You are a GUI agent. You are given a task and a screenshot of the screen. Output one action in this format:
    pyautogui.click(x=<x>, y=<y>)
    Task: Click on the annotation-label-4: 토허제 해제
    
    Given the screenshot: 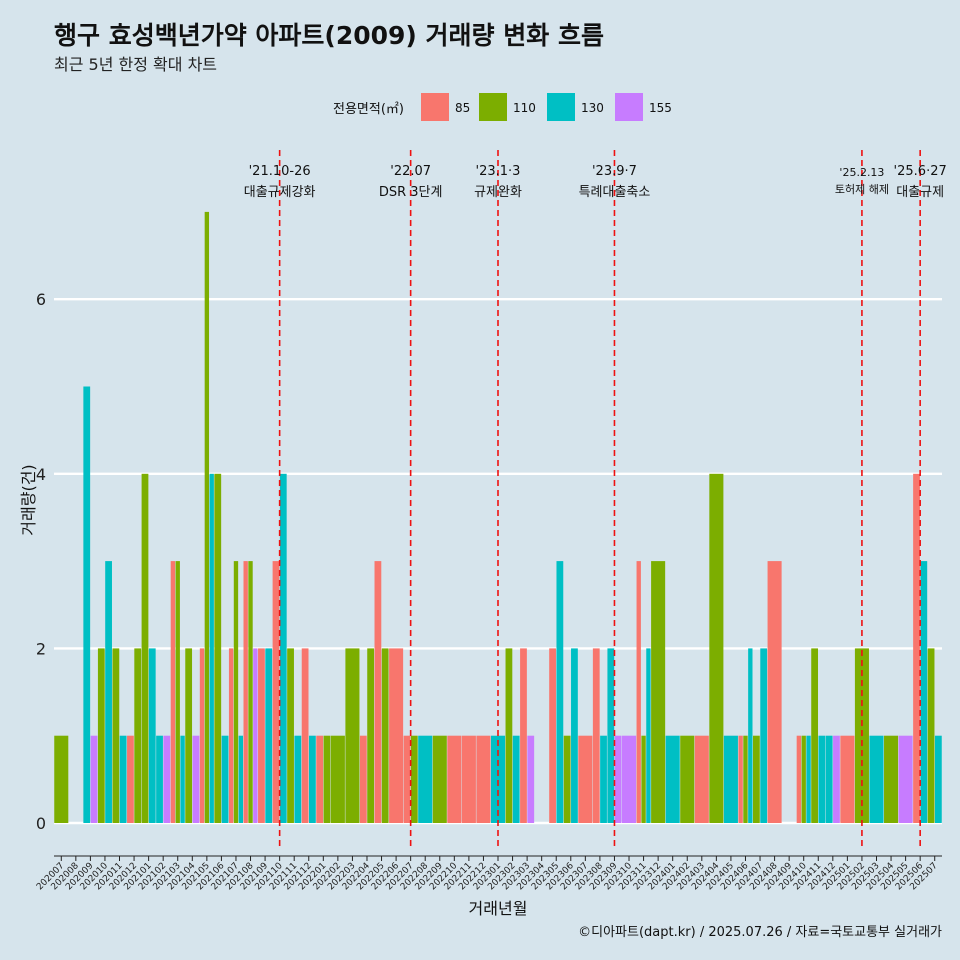 What is the action you would take?
    pyautogui.click(x=862, y=189)
    